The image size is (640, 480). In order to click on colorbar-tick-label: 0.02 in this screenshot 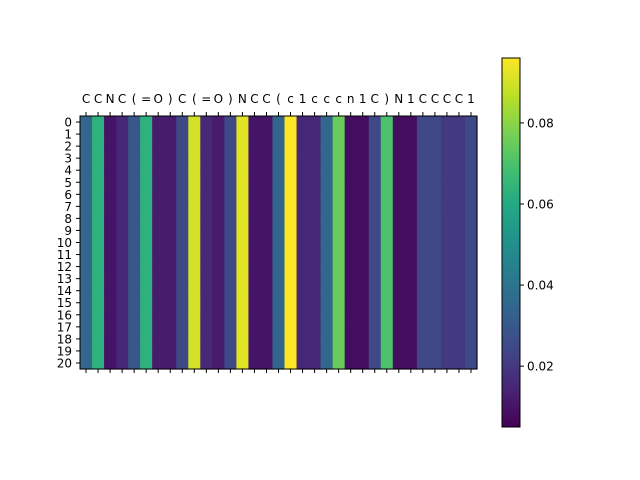, I will do `click(540, 367)`.